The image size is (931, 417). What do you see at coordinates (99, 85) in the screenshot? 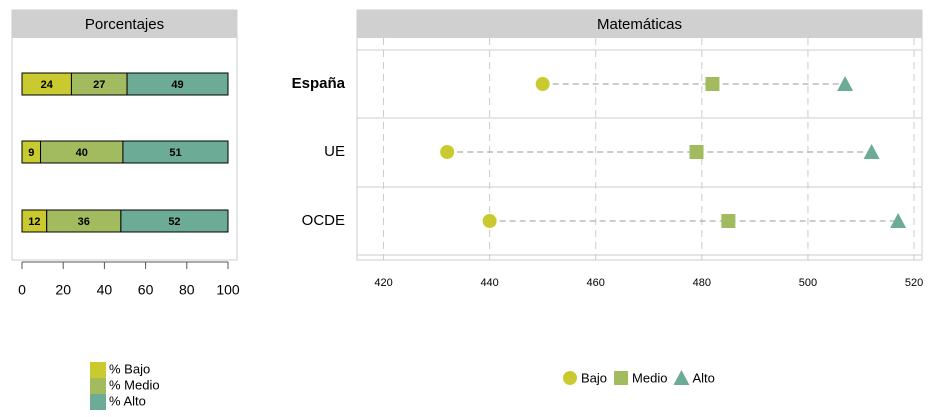
I see `data-label: 27` at bounding box center [99, 85].